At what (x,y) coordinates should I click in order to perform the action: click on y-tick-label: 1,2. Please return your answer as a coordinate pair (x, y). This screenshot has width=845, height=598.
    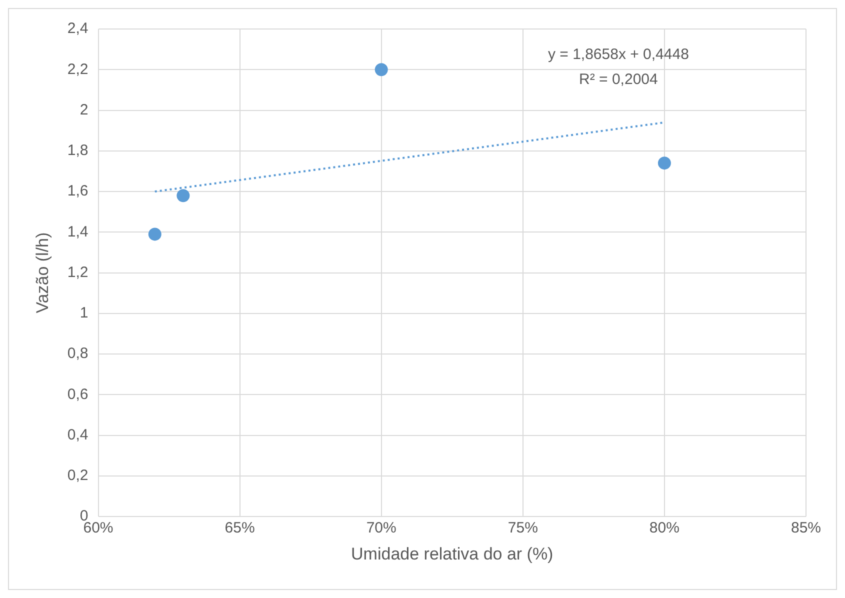
    Looking at the image, I should click on (77, 272).